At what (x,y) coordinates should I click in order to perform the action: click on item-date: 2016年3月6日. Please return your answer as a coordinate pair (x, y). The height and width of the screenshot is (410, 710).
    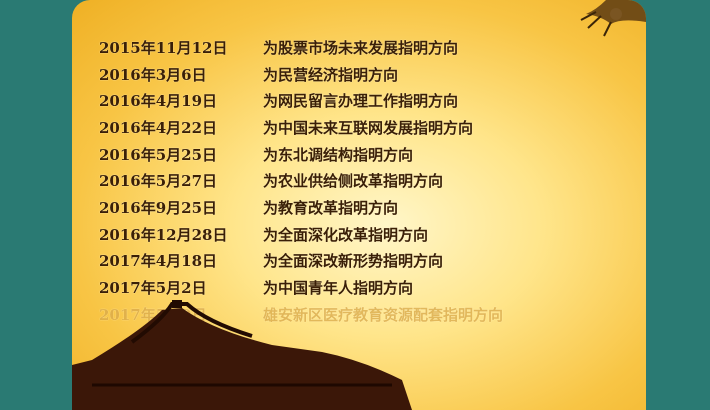
    Looking at the image, I should click on (153, 74).